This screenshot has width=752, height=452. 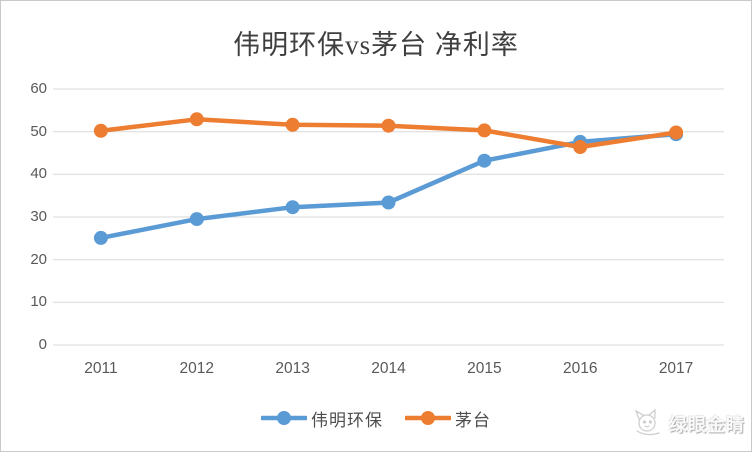 What do you see at coordinates (473, 420) in the screenshot?
I see `legend-label: 茅台` at bounding box center [473, 420].